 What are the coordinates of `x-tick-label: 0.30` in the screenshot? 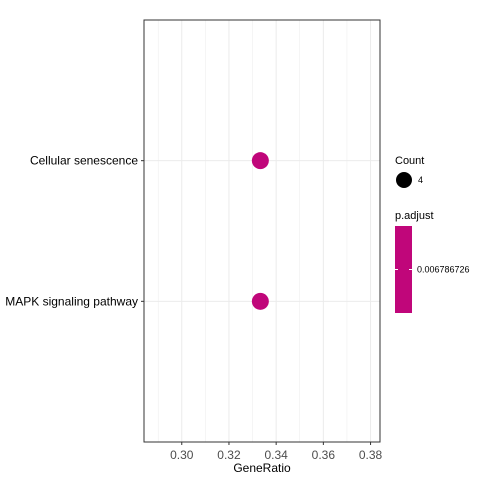 It's located at (182, 455).